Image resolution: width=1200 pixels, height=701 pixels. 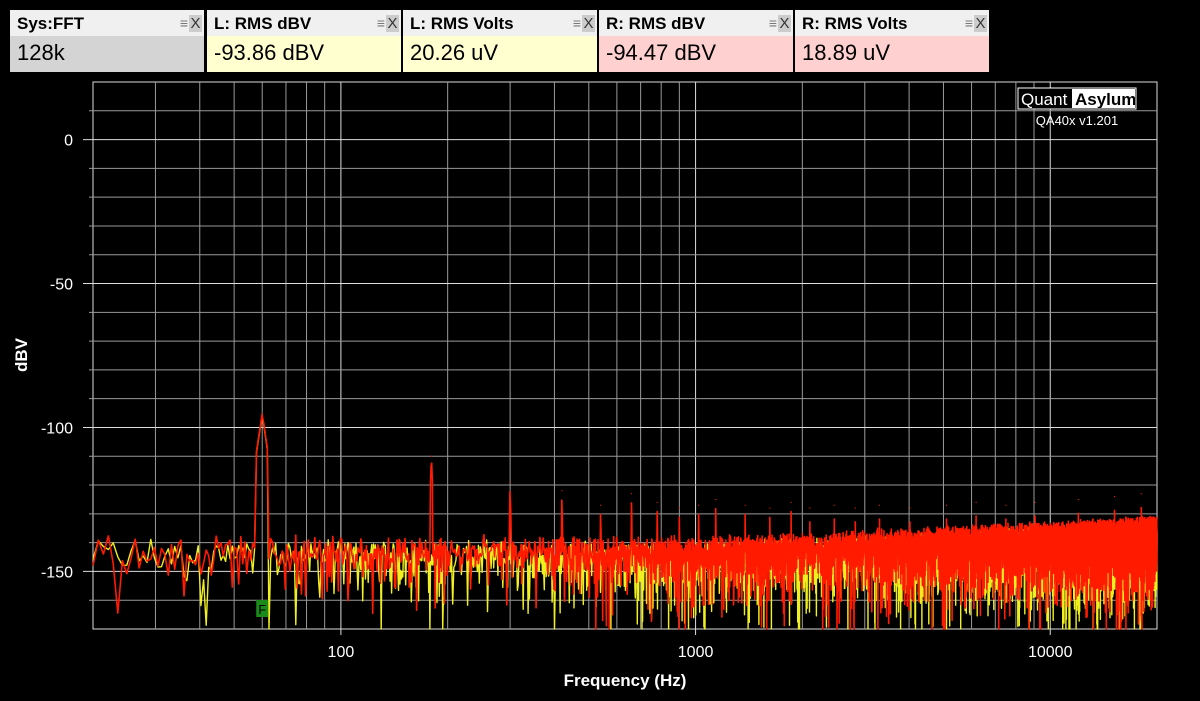 I want to click on panel-header: L: RMS Volts ≡ X, so click(x=500, y=23).